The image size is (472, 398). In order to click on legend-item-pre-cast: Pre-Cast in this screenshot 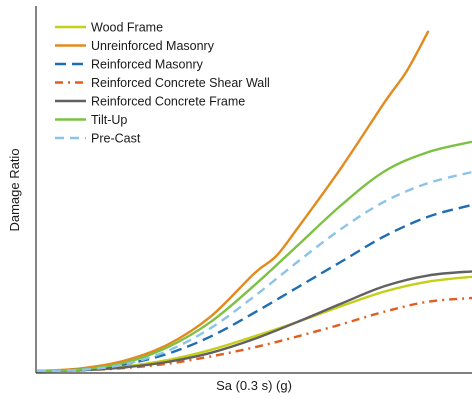, I will do `click(98, 139)`.